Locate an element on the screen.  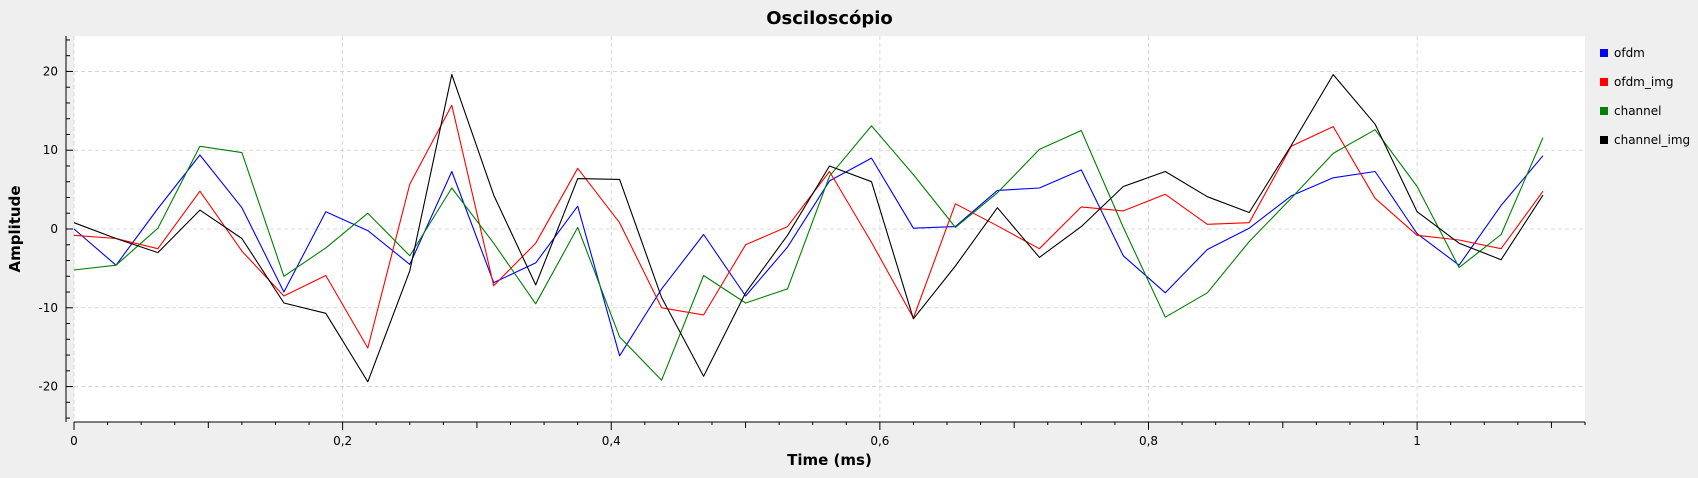
legend-label: channel is located at coordinates (1638, 110).